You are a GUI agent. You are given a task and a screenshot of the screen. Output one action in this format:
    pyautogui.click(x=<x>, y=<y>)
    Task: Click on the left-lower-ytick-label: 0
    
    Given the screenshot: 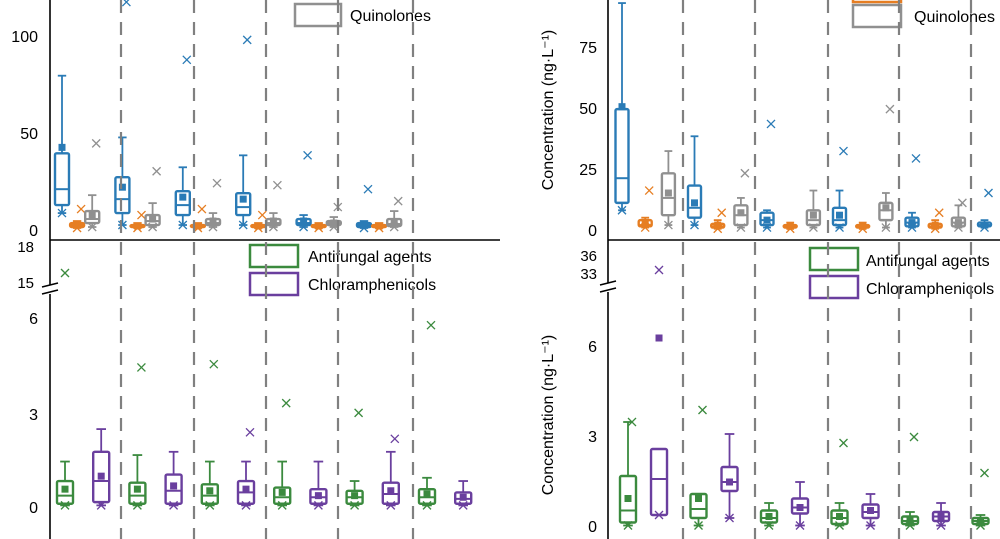 What is the action you would take?
    pyautogui.click(x=33, y=508)
    